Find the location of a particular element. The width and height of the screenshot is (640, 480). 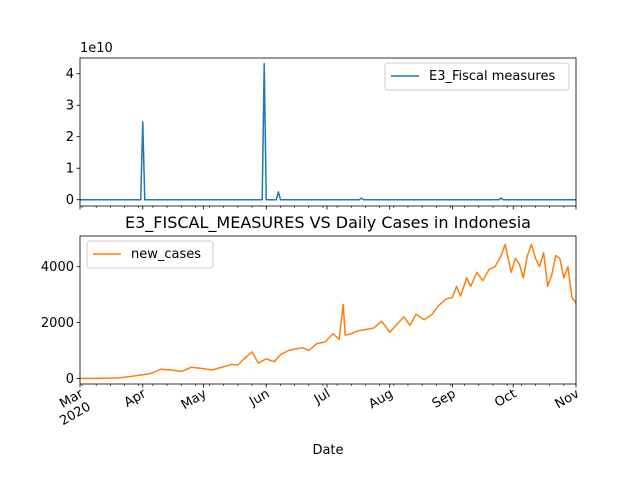

y-tick-label: 2000 is located at coordinates (57, 323).